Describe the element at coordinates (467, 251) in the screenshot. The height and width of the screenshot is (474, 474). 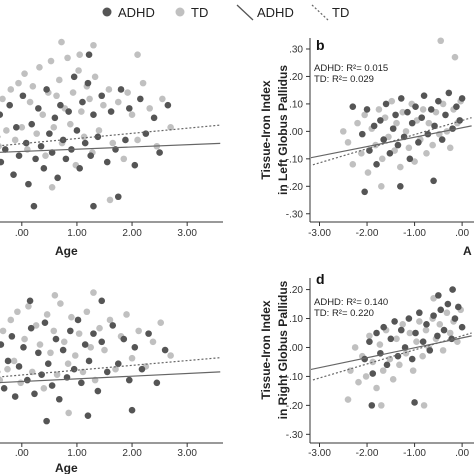
I see `x-axis-label: A` at that location.